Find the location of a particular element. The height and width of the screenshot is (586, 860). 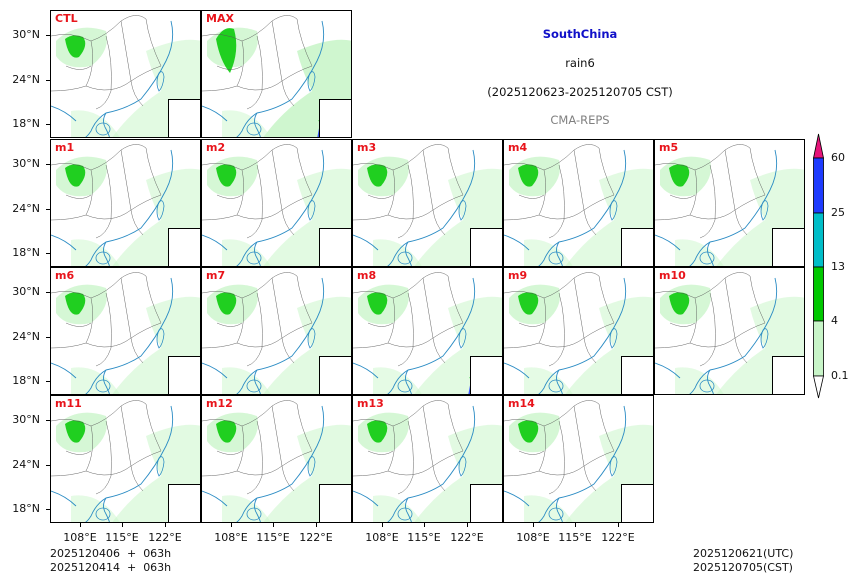

valid-time-utc: 2025120621(UTC) is located at coordinates (743, 553).